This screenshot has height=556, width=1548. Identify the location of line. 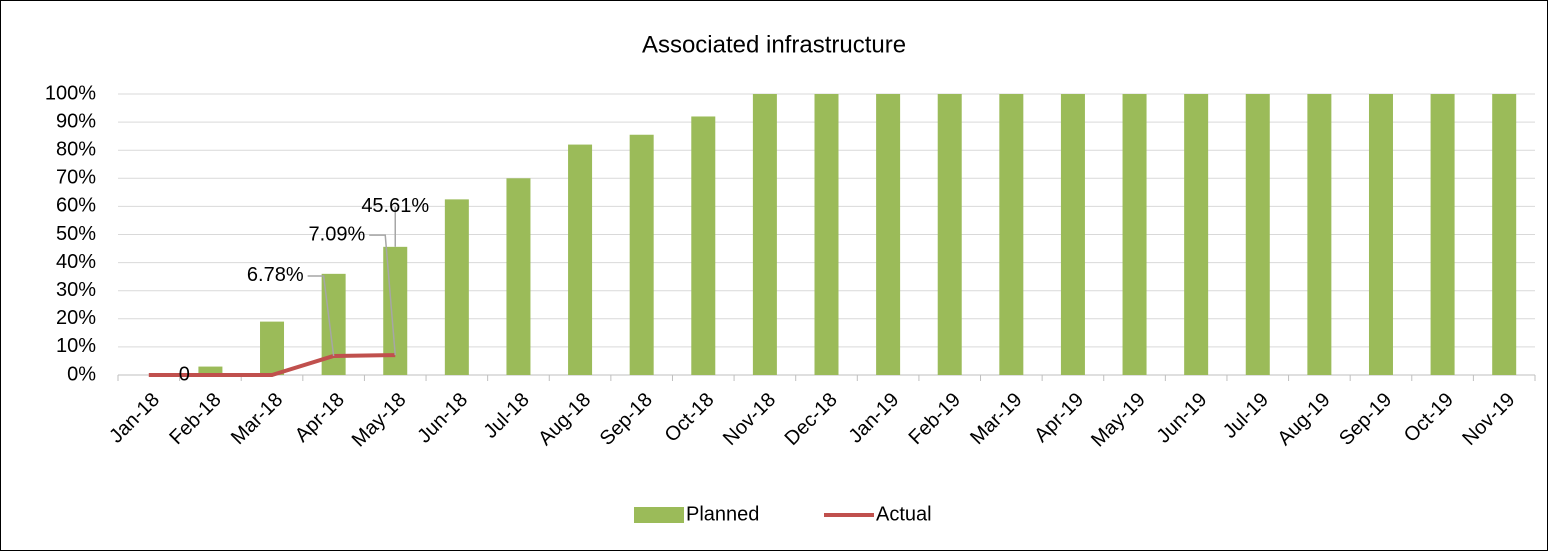
(272, 365).